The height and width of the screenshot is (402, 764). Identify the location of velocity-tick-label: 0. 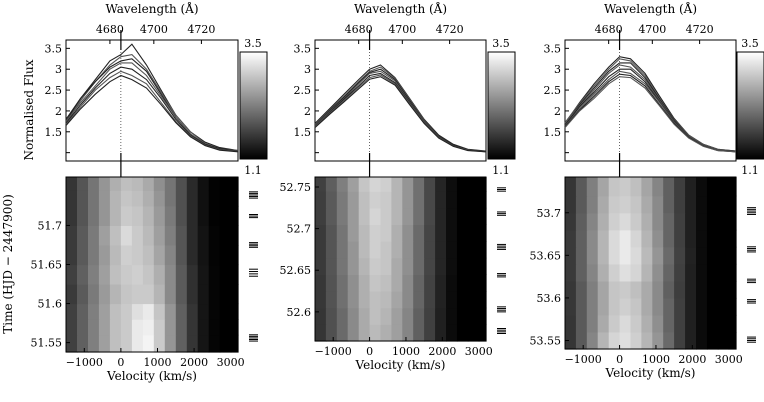
(619, 359).